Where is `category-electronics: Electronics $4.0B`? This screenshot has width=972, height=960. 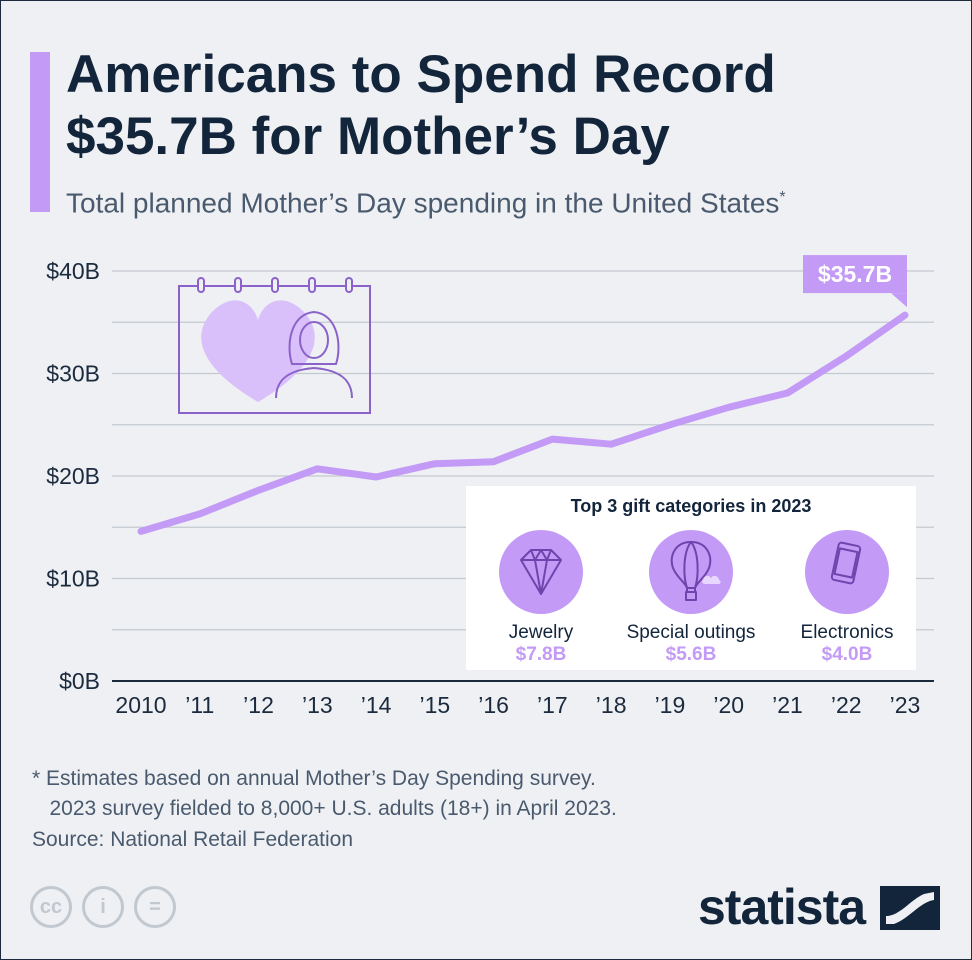 category-electronics: Electronics $4.0B is located at coordinates (847, 598).